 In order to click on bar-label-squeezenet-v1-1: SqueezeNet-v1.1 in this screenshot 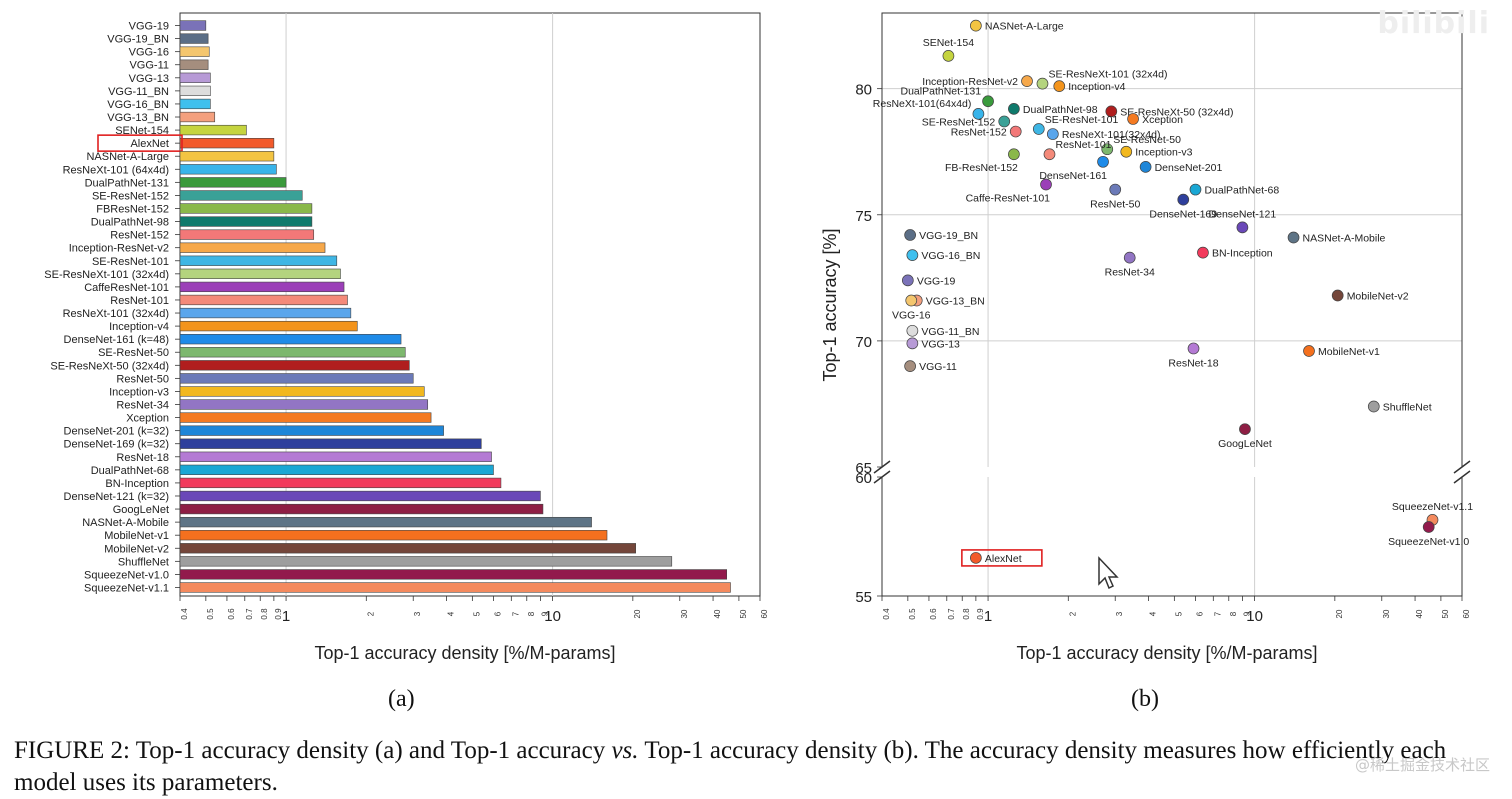, I will do `click(126, 588)`.